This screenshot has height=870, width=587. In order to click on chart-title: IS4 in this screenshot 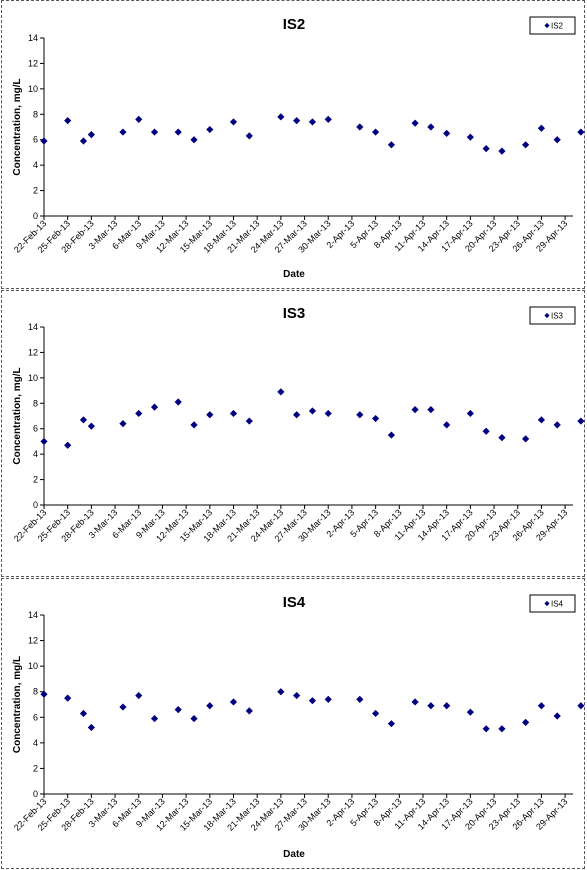, I will do `click(294, 602)`.